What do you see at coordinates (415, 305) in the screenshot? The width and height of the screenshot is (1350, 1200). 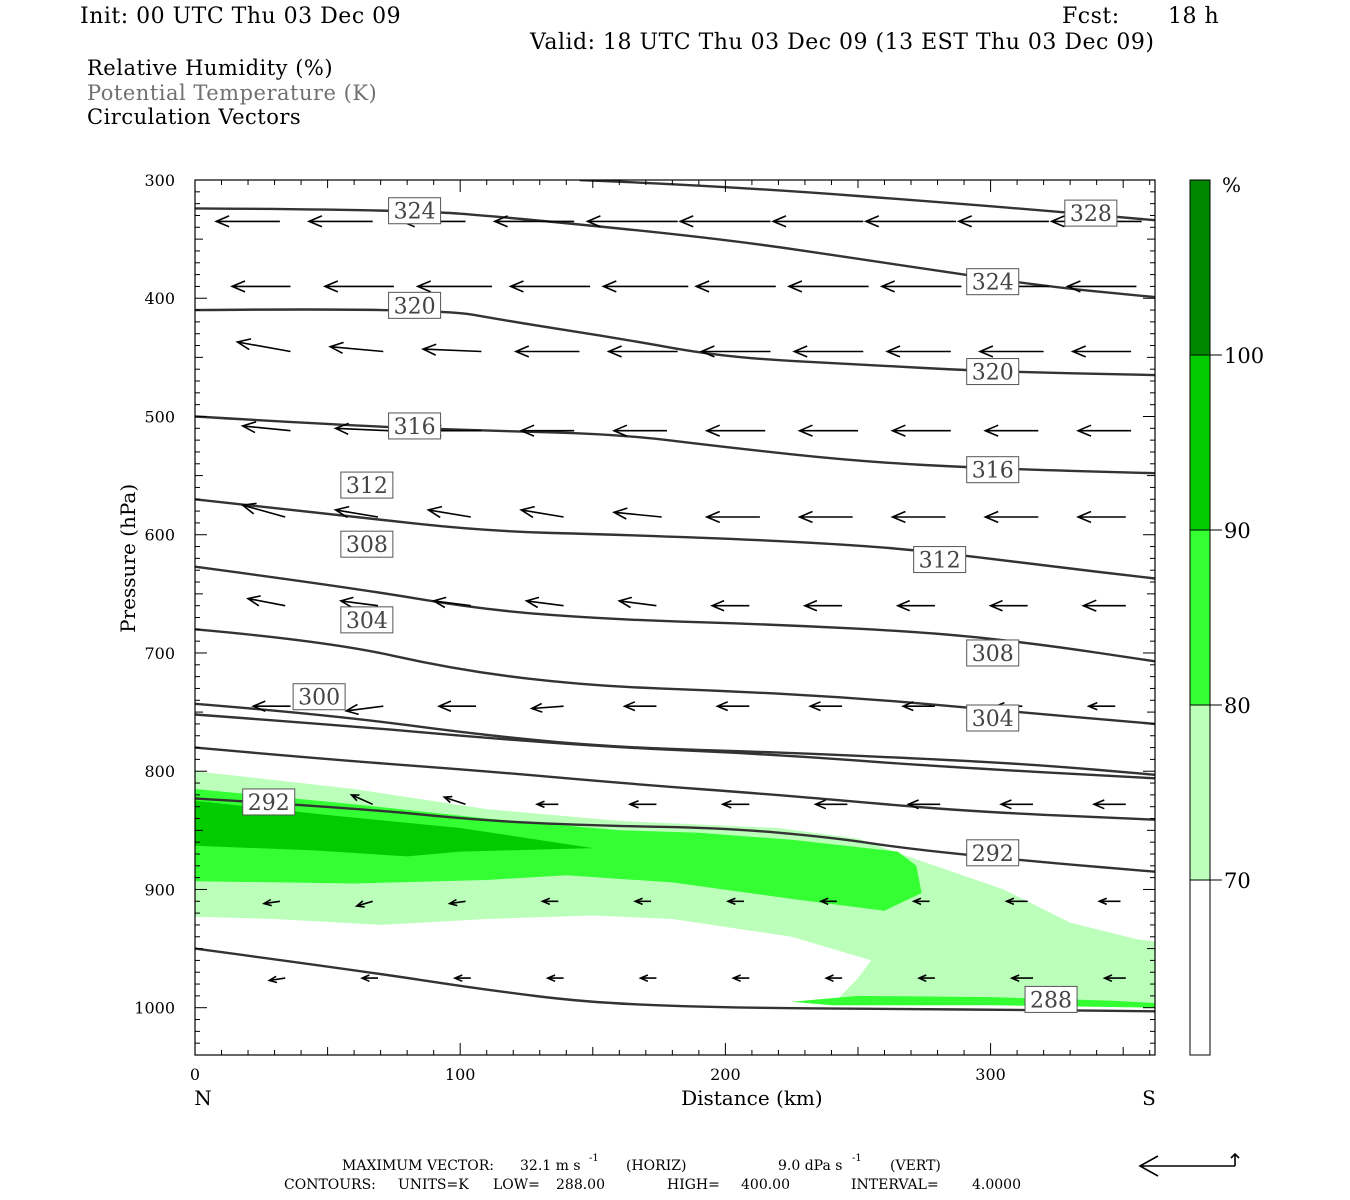 I see `contour-label-320-box` at bounding box center [415, 305].